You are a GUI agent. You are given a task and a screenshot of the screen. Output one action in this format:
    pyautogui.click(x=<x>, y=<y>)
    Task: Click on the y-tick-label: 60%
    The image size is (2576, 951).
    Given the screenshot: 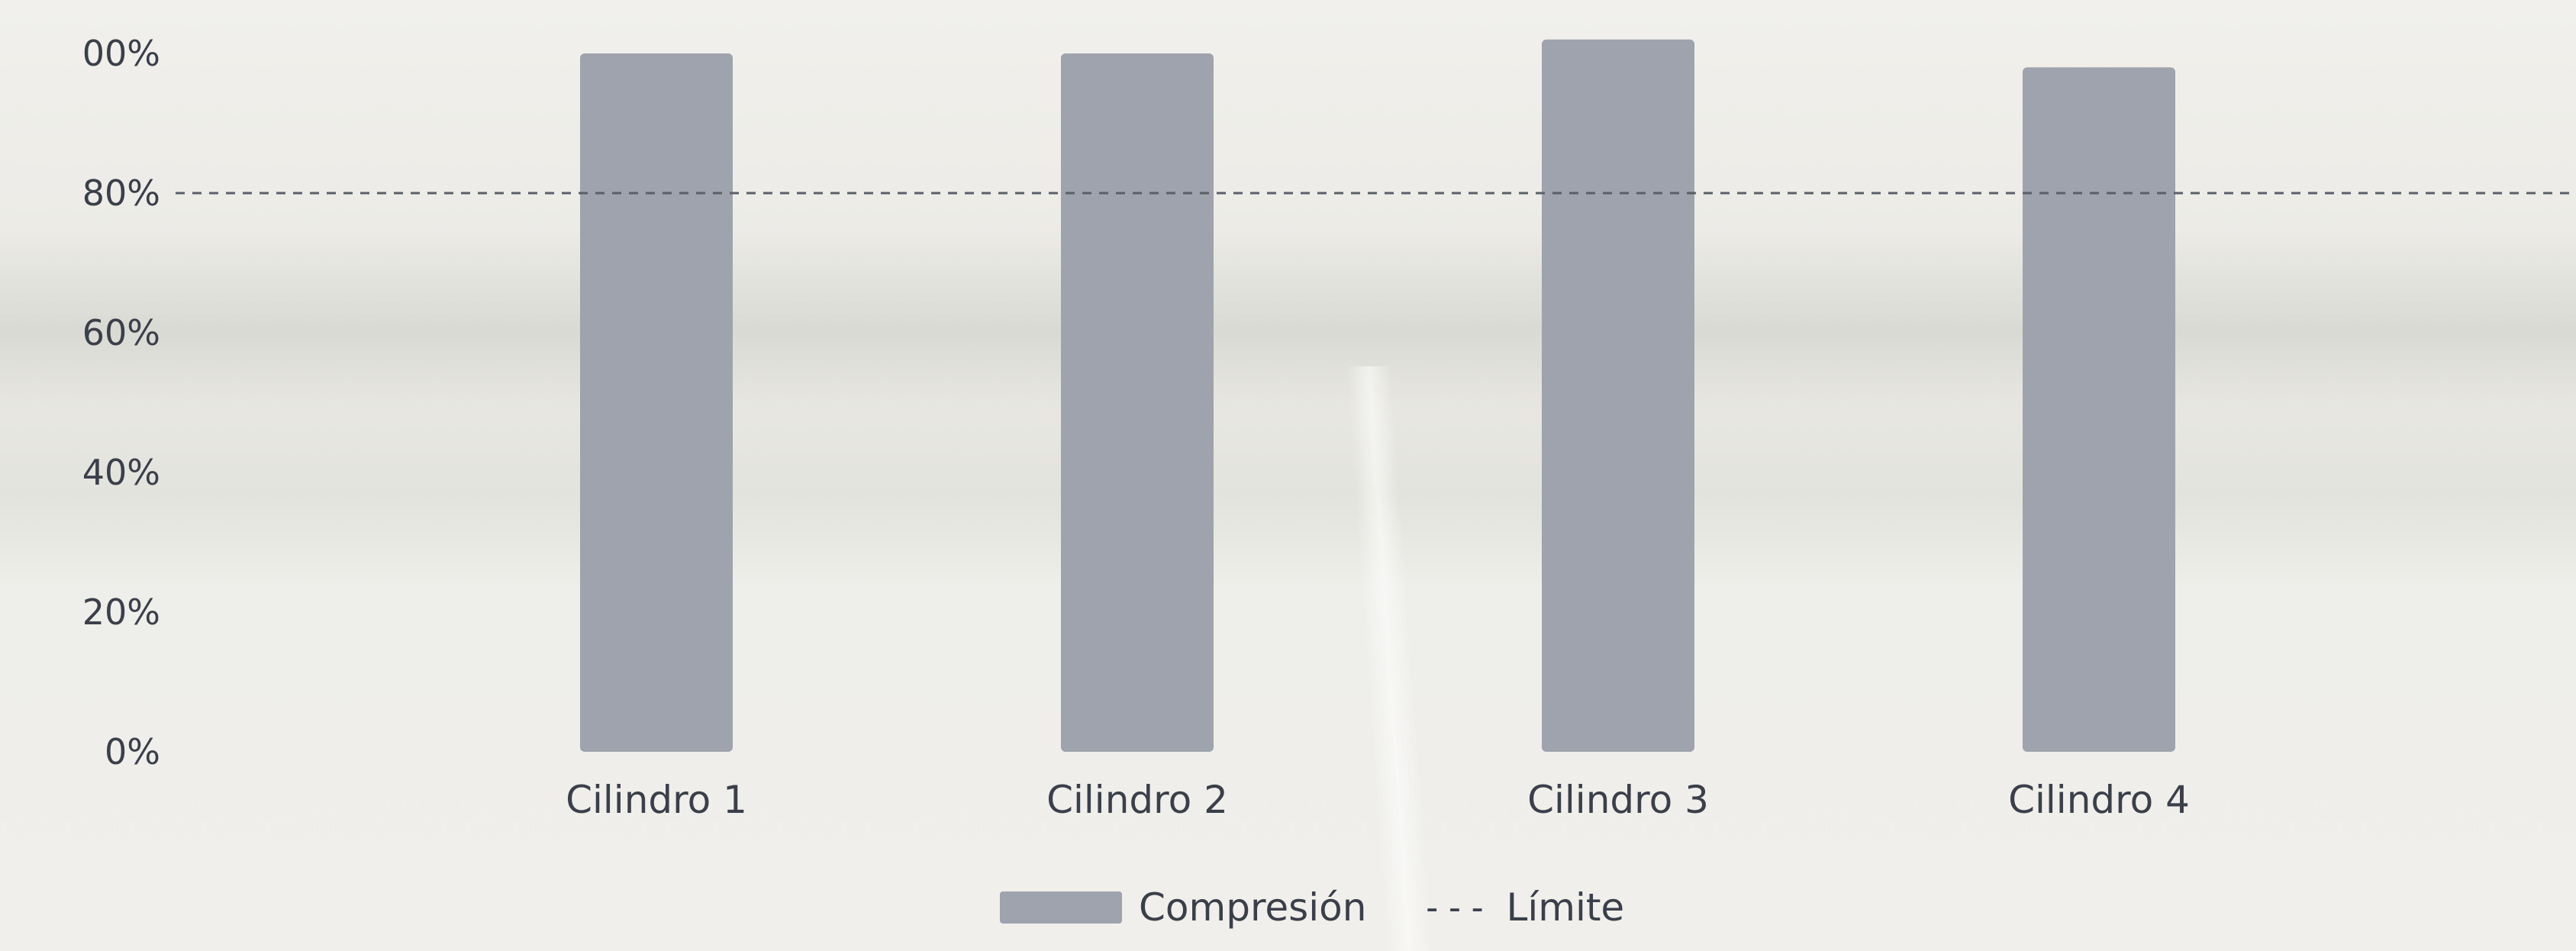 What is the action you would take?
    pyautogui.click(x=121, y=332)
    